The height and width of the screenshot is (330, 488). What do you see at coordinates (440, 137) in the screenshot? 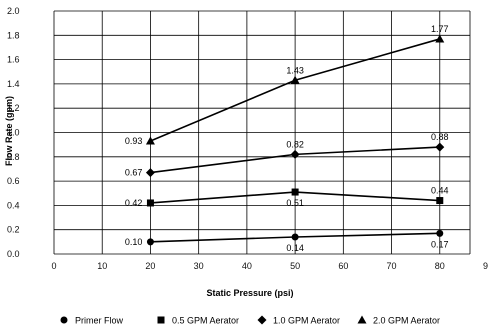
I see `data-label: 0.88` at bounding box center [440, 137].